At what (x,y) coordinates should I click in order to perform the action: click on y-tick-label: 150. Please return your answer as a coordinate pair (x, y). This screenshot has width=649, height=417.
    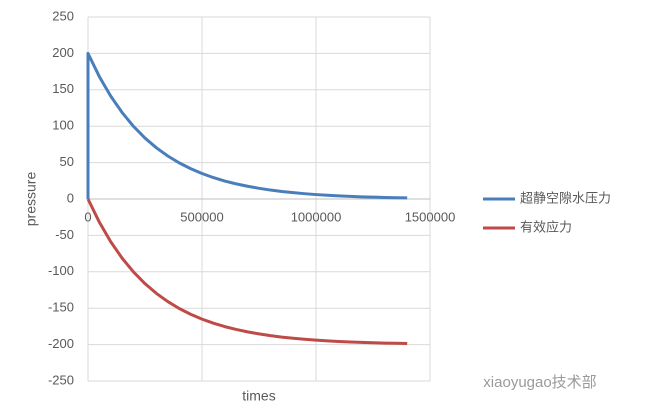
    Looking at the image, I should click on (63, 88).